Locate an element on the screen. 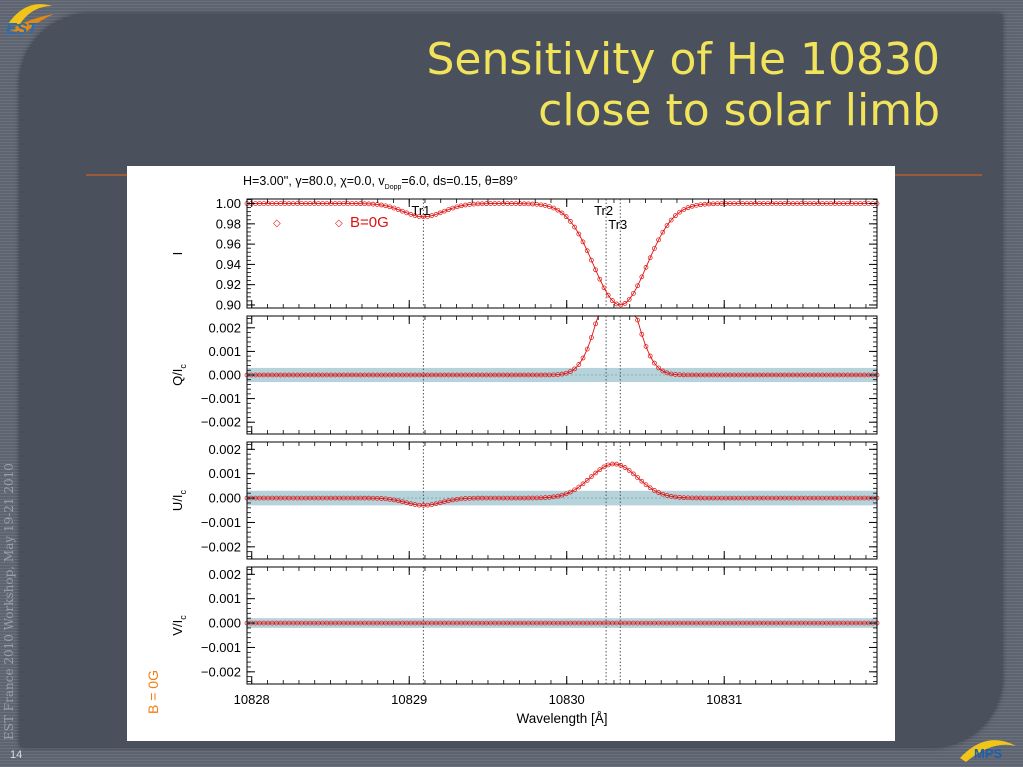  transition-label: Tr2 is located at coordinates (603, 210).